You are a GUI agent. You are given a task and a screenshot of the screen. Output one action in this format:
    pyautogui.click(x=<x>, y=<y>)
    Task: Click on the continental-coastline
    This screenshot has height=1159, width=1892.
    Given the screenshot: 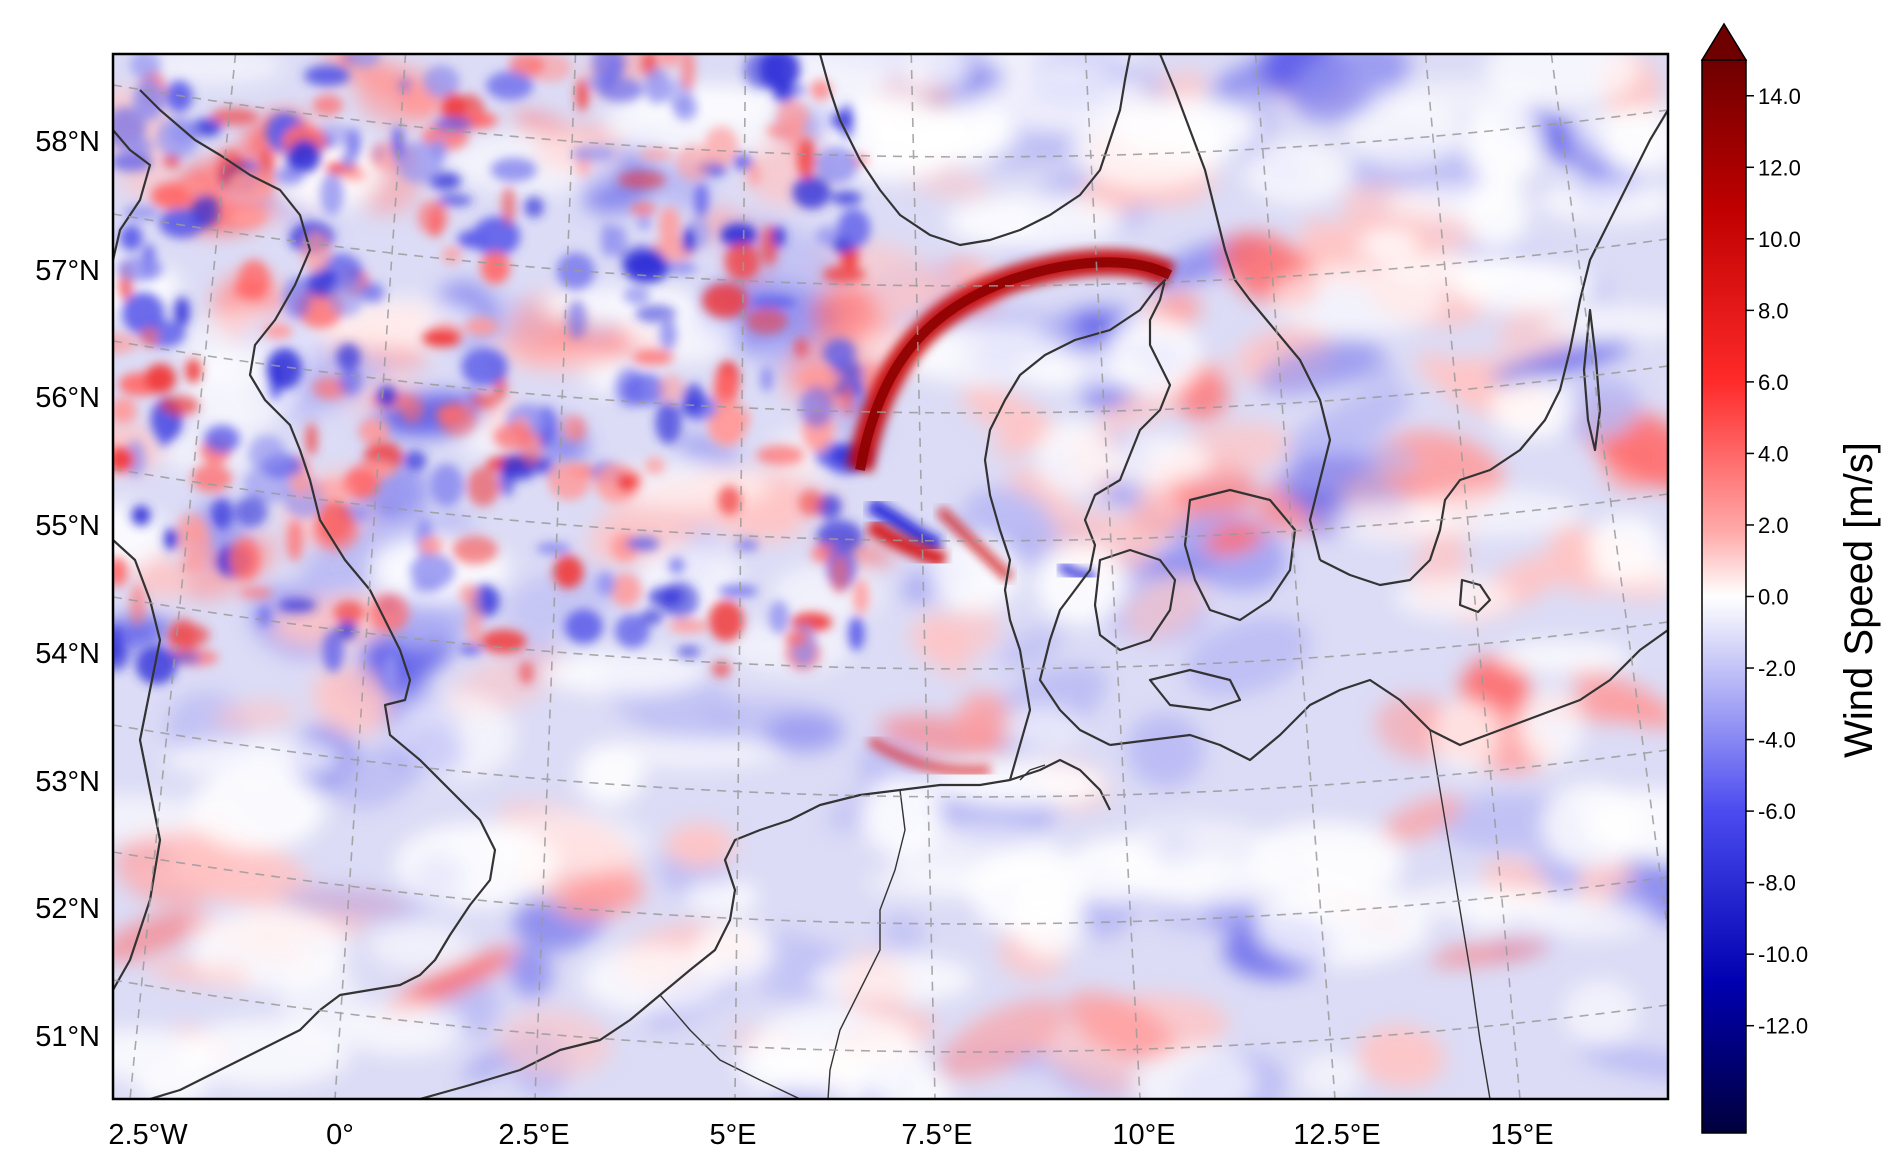 What is the action you would take?
    pyautogui.click(x=765, y=928)
    